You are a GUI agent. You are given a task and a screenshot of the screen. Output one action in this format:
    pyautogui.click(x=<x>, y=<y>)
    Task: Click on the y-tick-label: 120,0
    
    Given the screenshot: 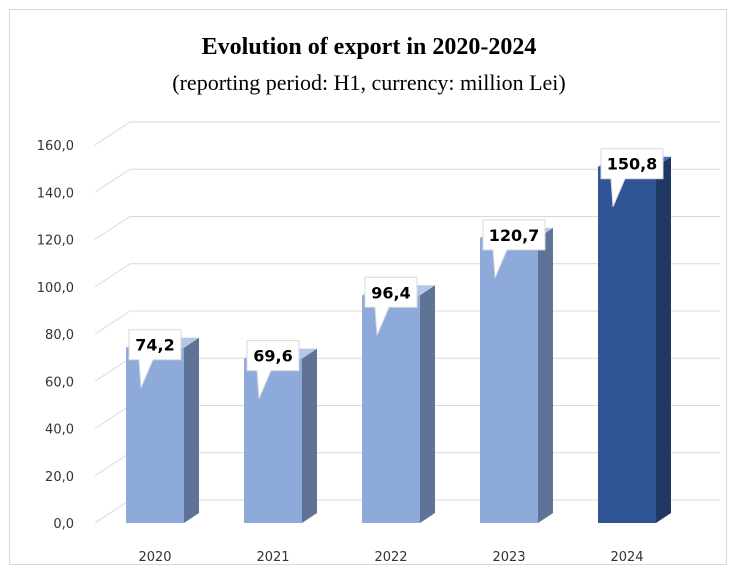 What is the action you would take?
    pyautogui.click(x=55, y=241)
    